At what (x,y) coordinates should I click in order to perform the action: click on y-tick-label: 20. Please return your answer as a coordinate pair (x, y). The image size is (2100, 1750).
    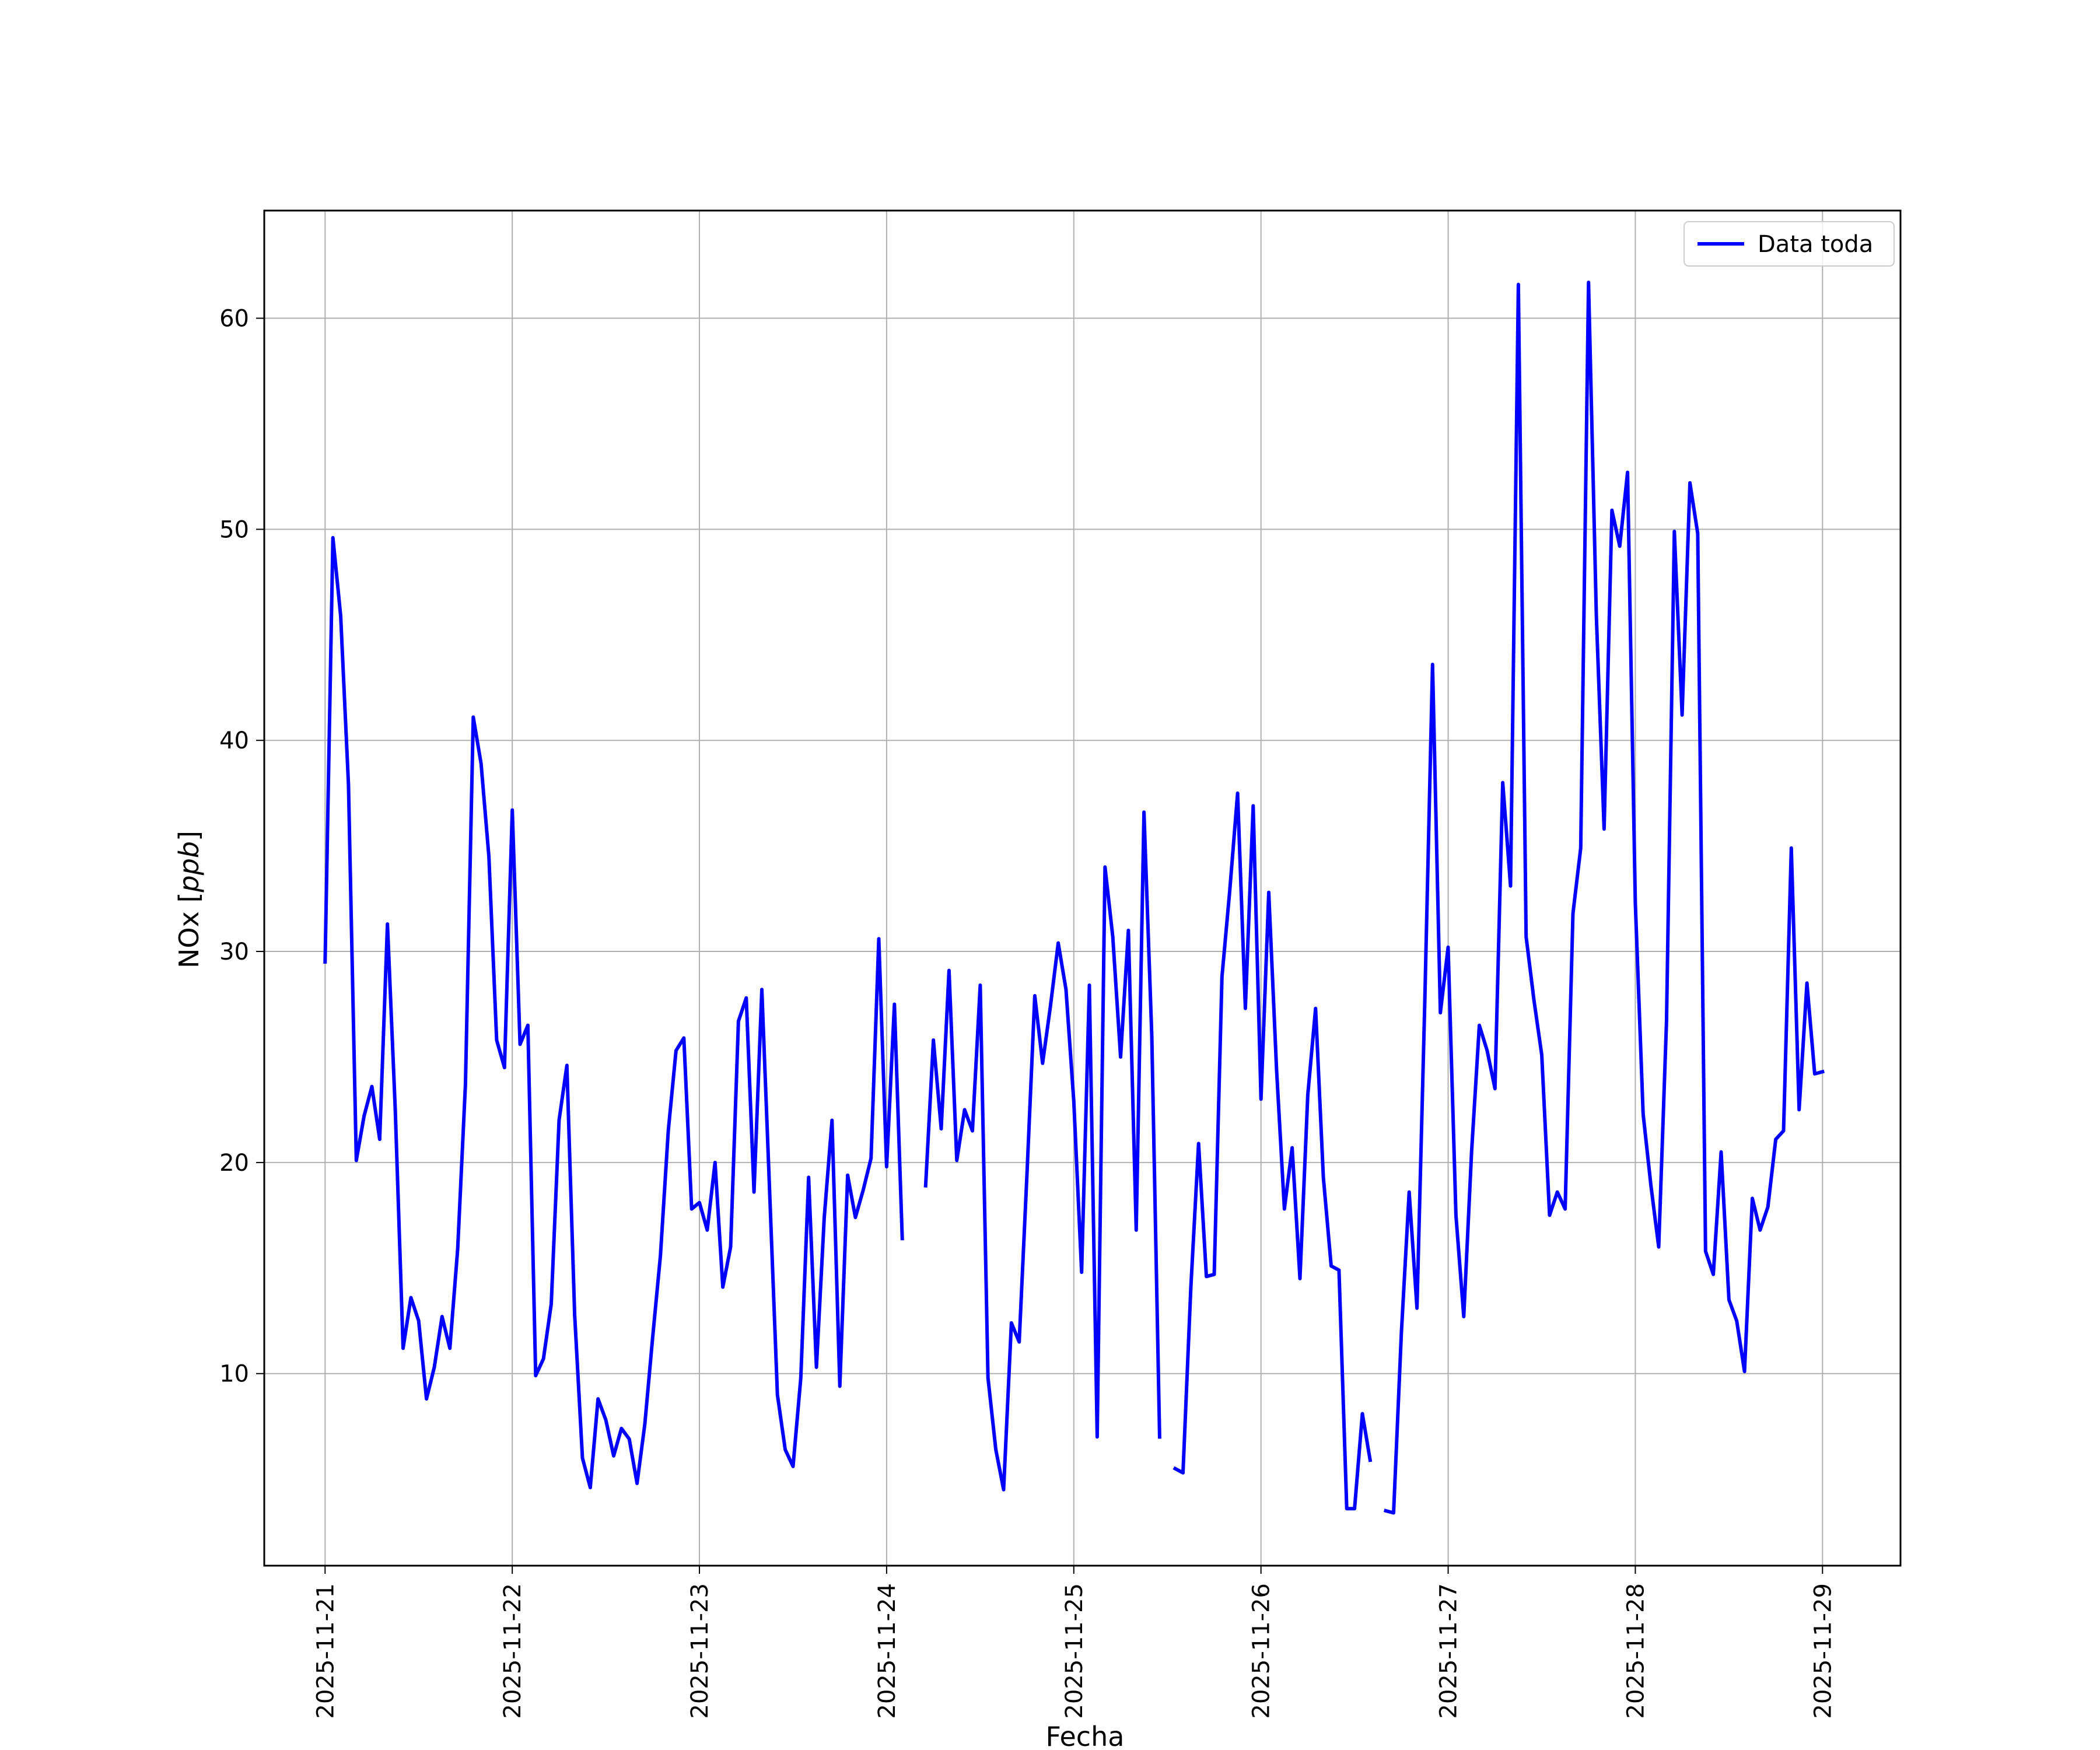
    Looking at the image, I should click on (234, 1163).